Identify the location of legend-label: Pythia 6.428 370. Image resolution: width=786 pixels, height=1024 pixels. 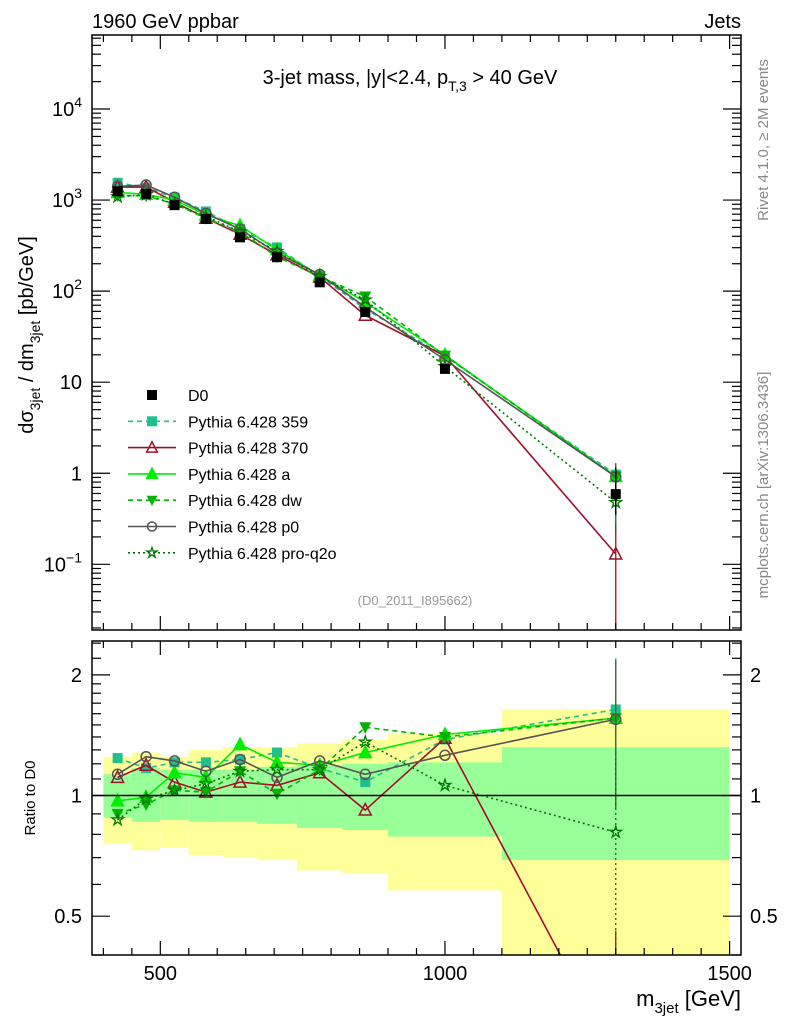
(248, 449).